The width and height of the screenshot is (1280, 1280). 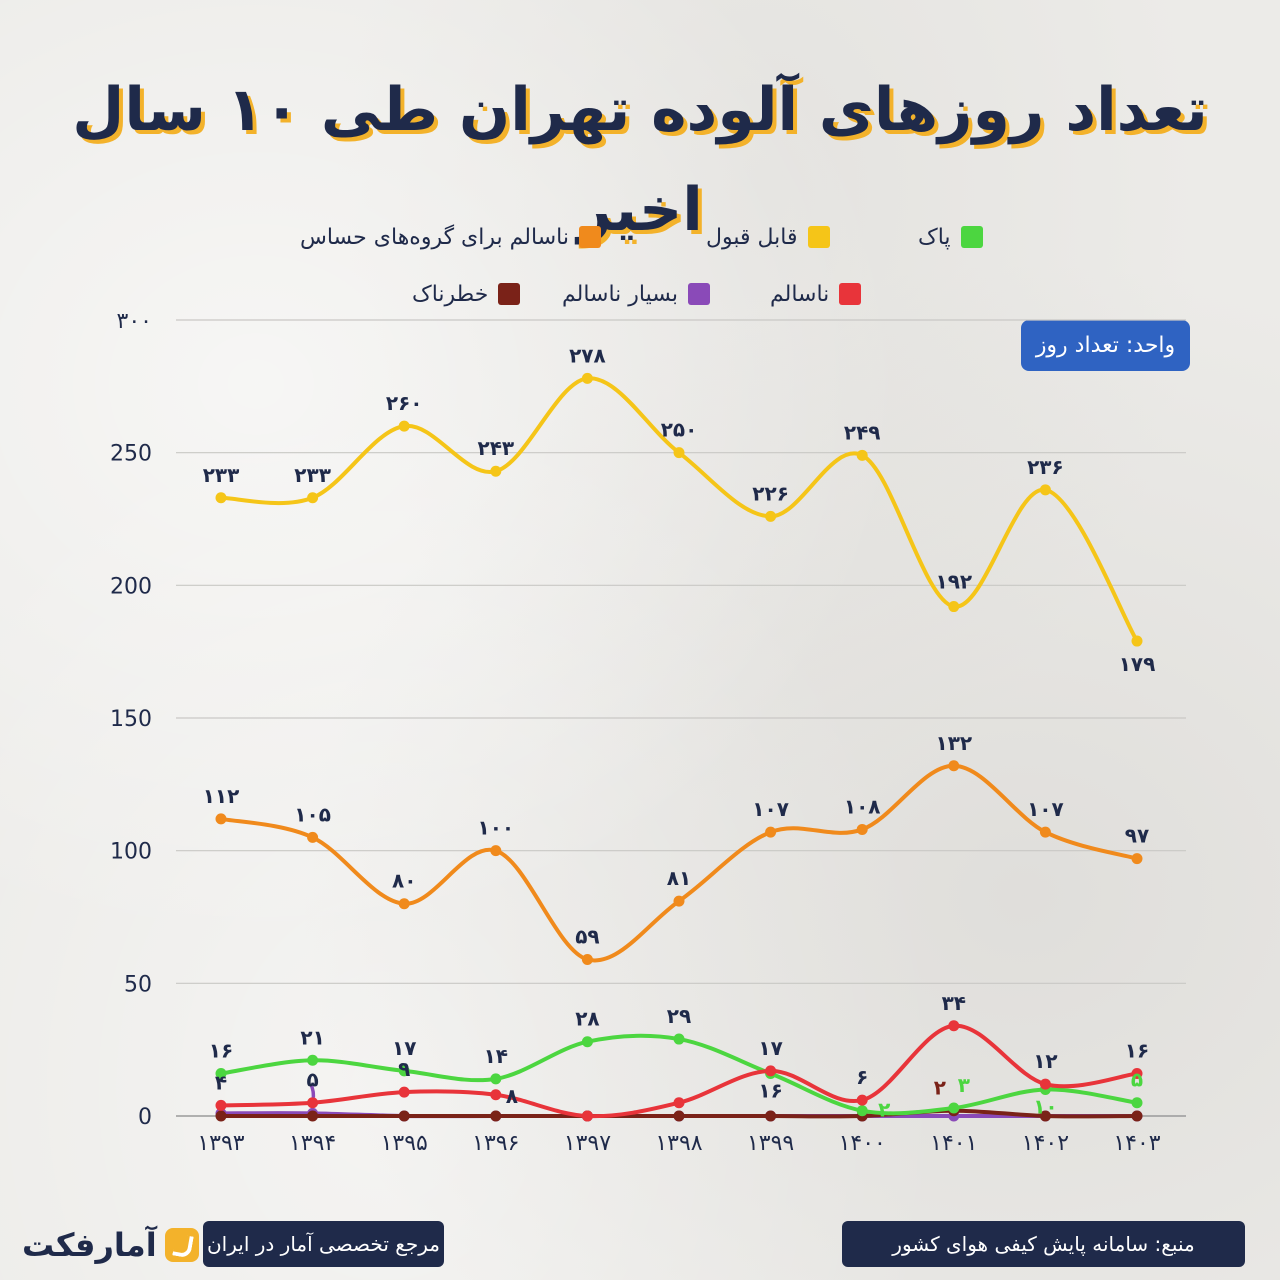 I want to click on x-tick-label: ۱۳۹۳, so click(x=220, y=1143).